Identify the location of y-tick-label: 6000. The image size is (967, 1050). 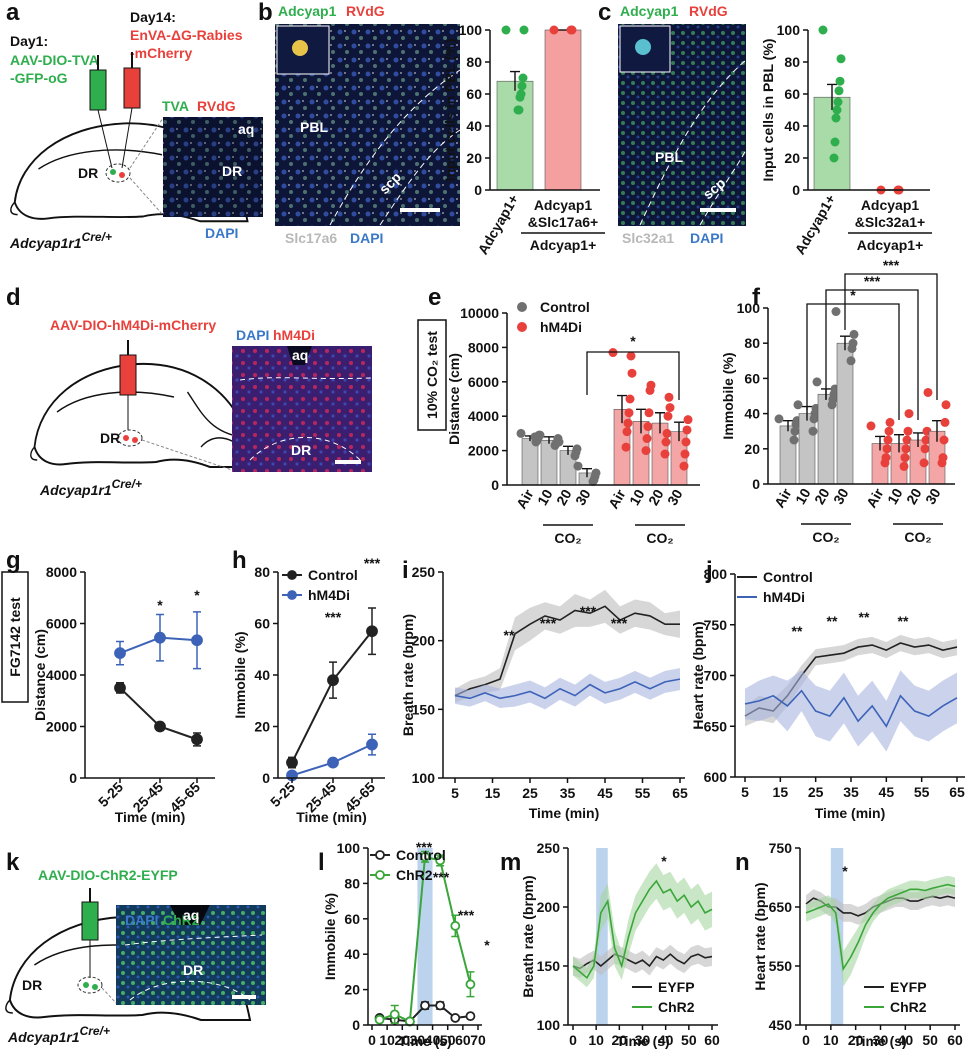
(483, 382).